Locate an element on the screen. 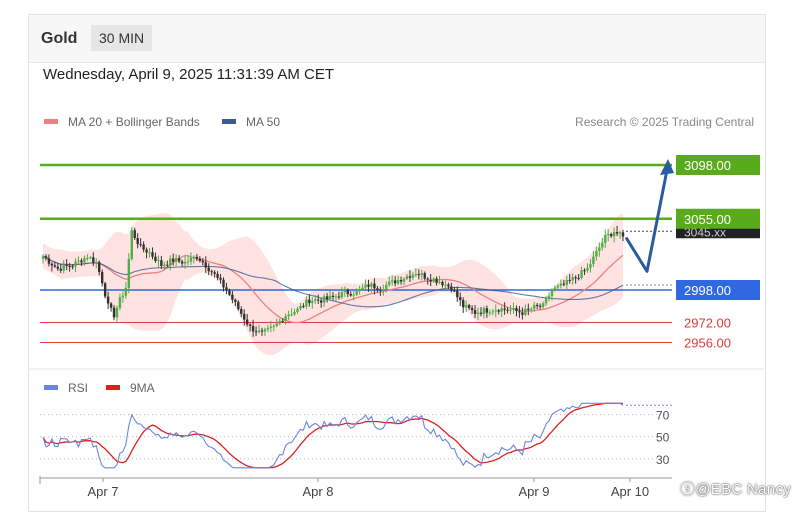 The width and height of the screenshot is (808, 523). rsi-ma-legend-swatch is located at coordinates (113, 387).